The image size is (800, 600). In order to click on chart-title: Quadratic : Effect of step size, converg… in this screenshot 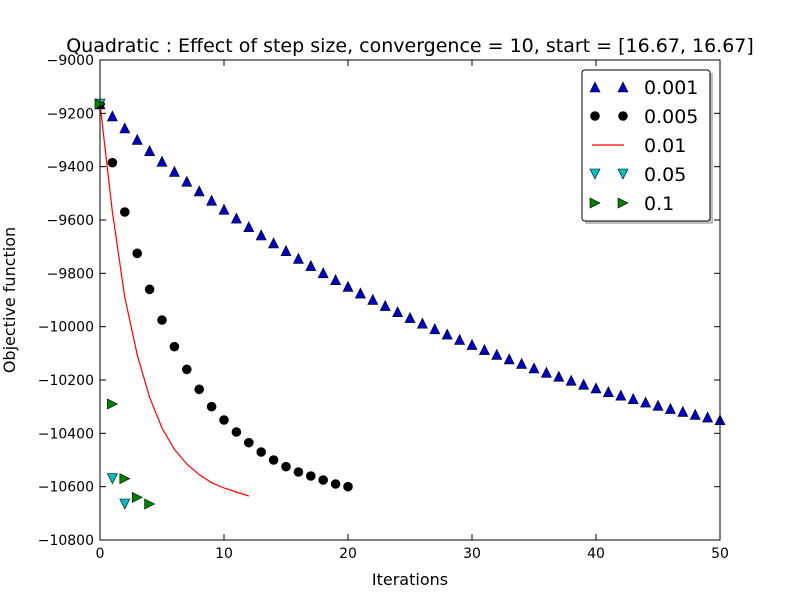, I will do `click(410, 46)`.